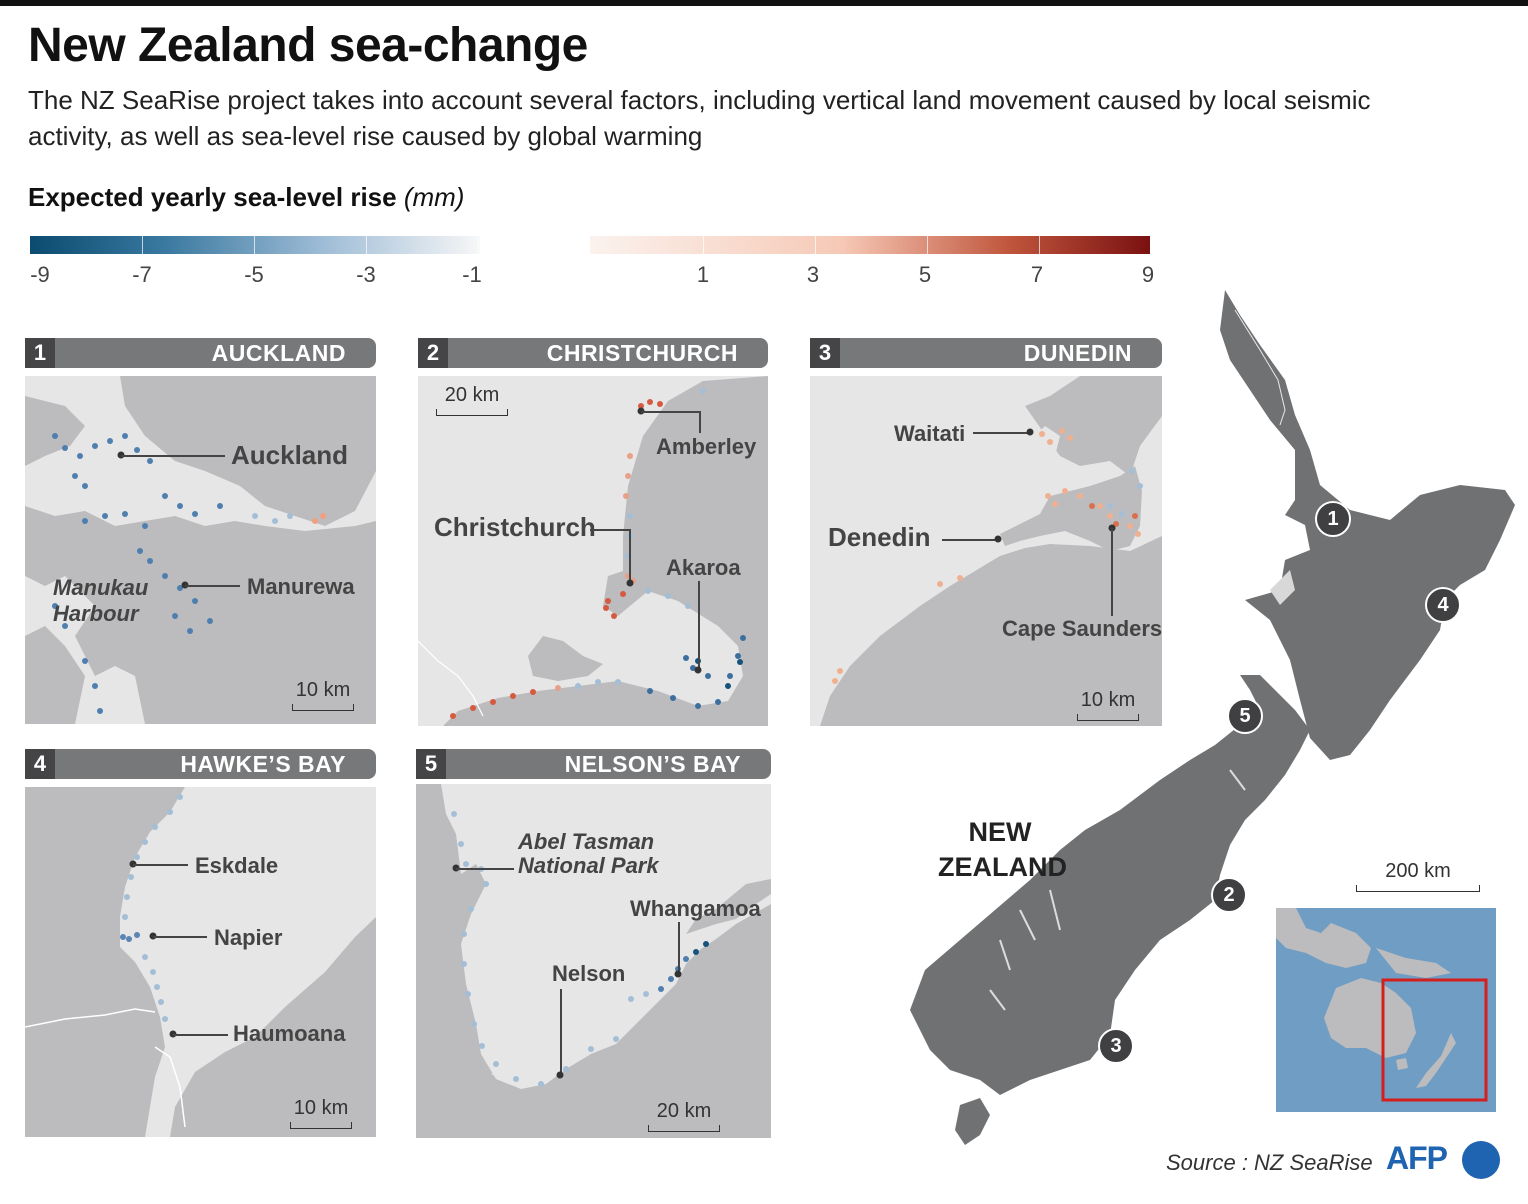  I want to click on panel-name: CHRISTCHURCH, so click(642, 353).